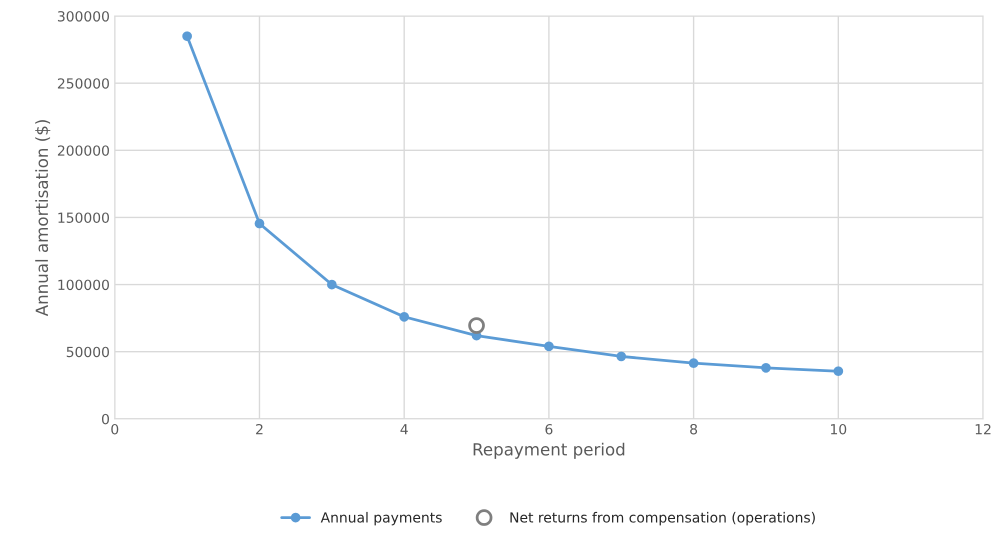 The image size is (998, 537). What do you see at coordinates (259, 429) in the screenshot?
I see `x-tick-label: 2` at bounding box center [259, 429].